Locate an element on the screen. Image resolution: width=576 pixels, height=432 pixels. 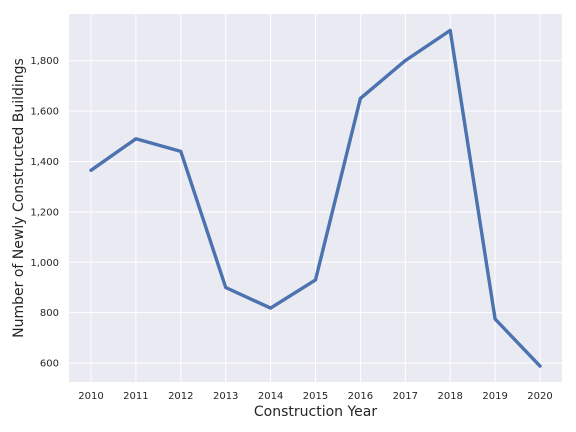
y-axis-title: Number of Newly Constructed Buildings is located at coordinates (19, 198).